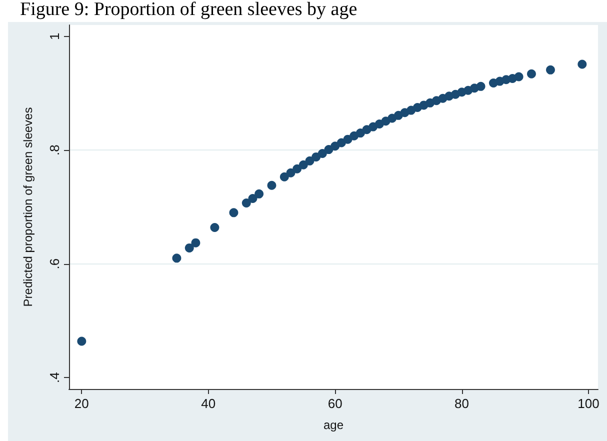  Describe the element at coordinates (54, 36) in the screenshot. I see `y-tick-label: 1` at that location.